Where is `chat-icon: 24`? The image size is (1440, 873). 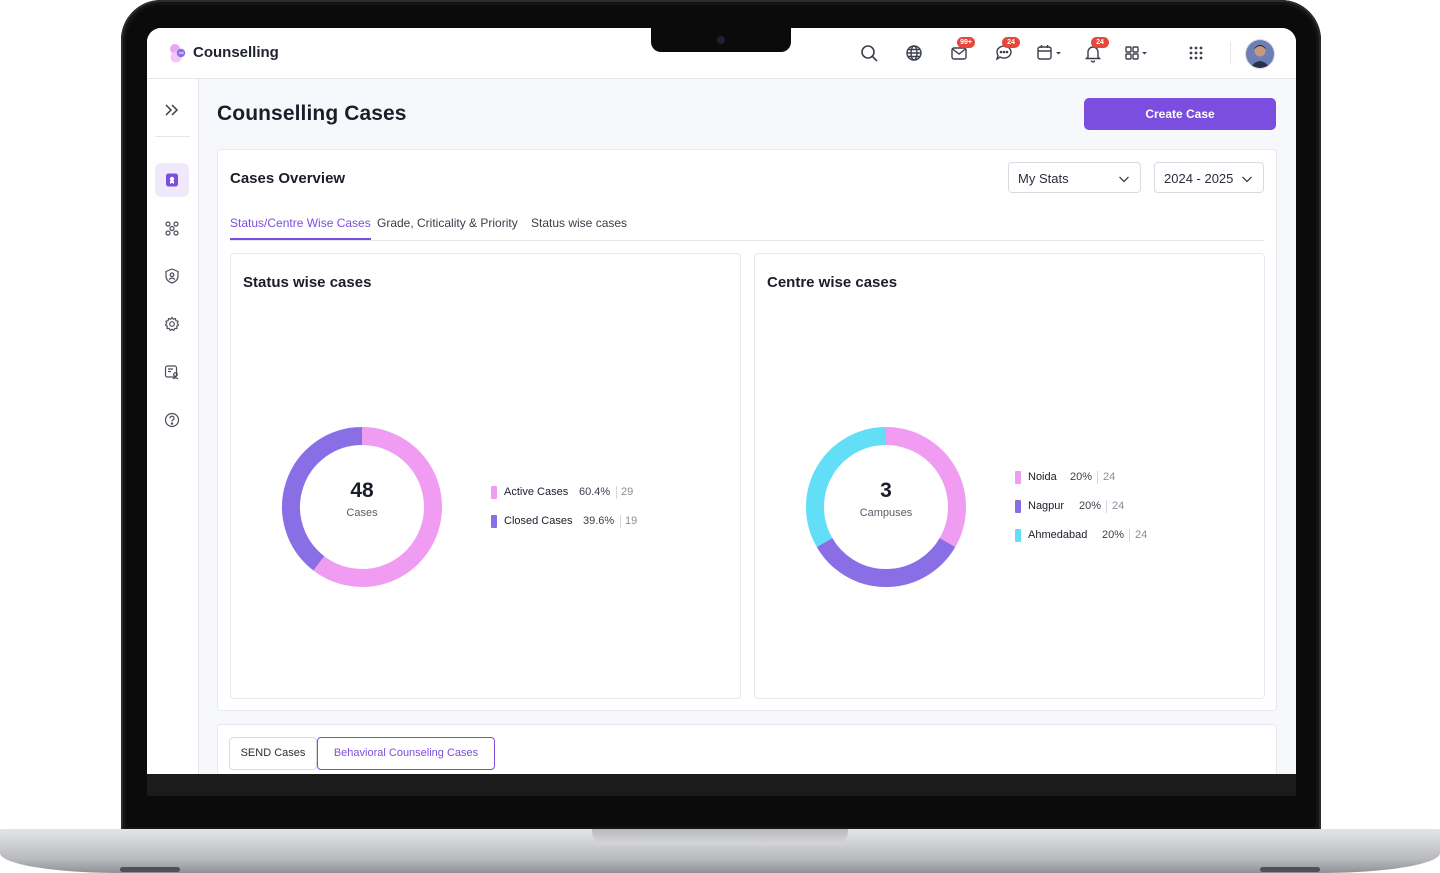
chat-icon: 24 is located at coordinates (1006, 51).